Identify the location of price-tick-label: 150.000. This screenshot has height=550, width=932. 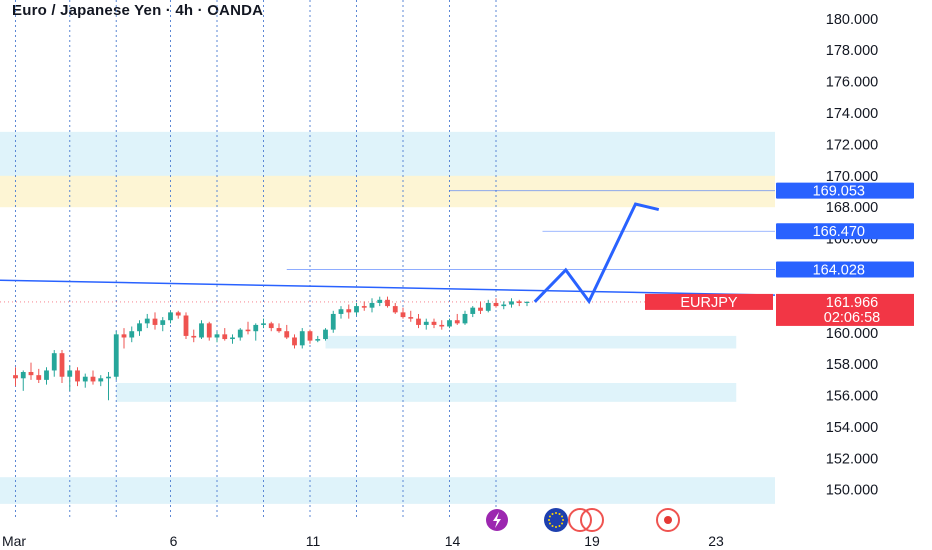
(852, 491).